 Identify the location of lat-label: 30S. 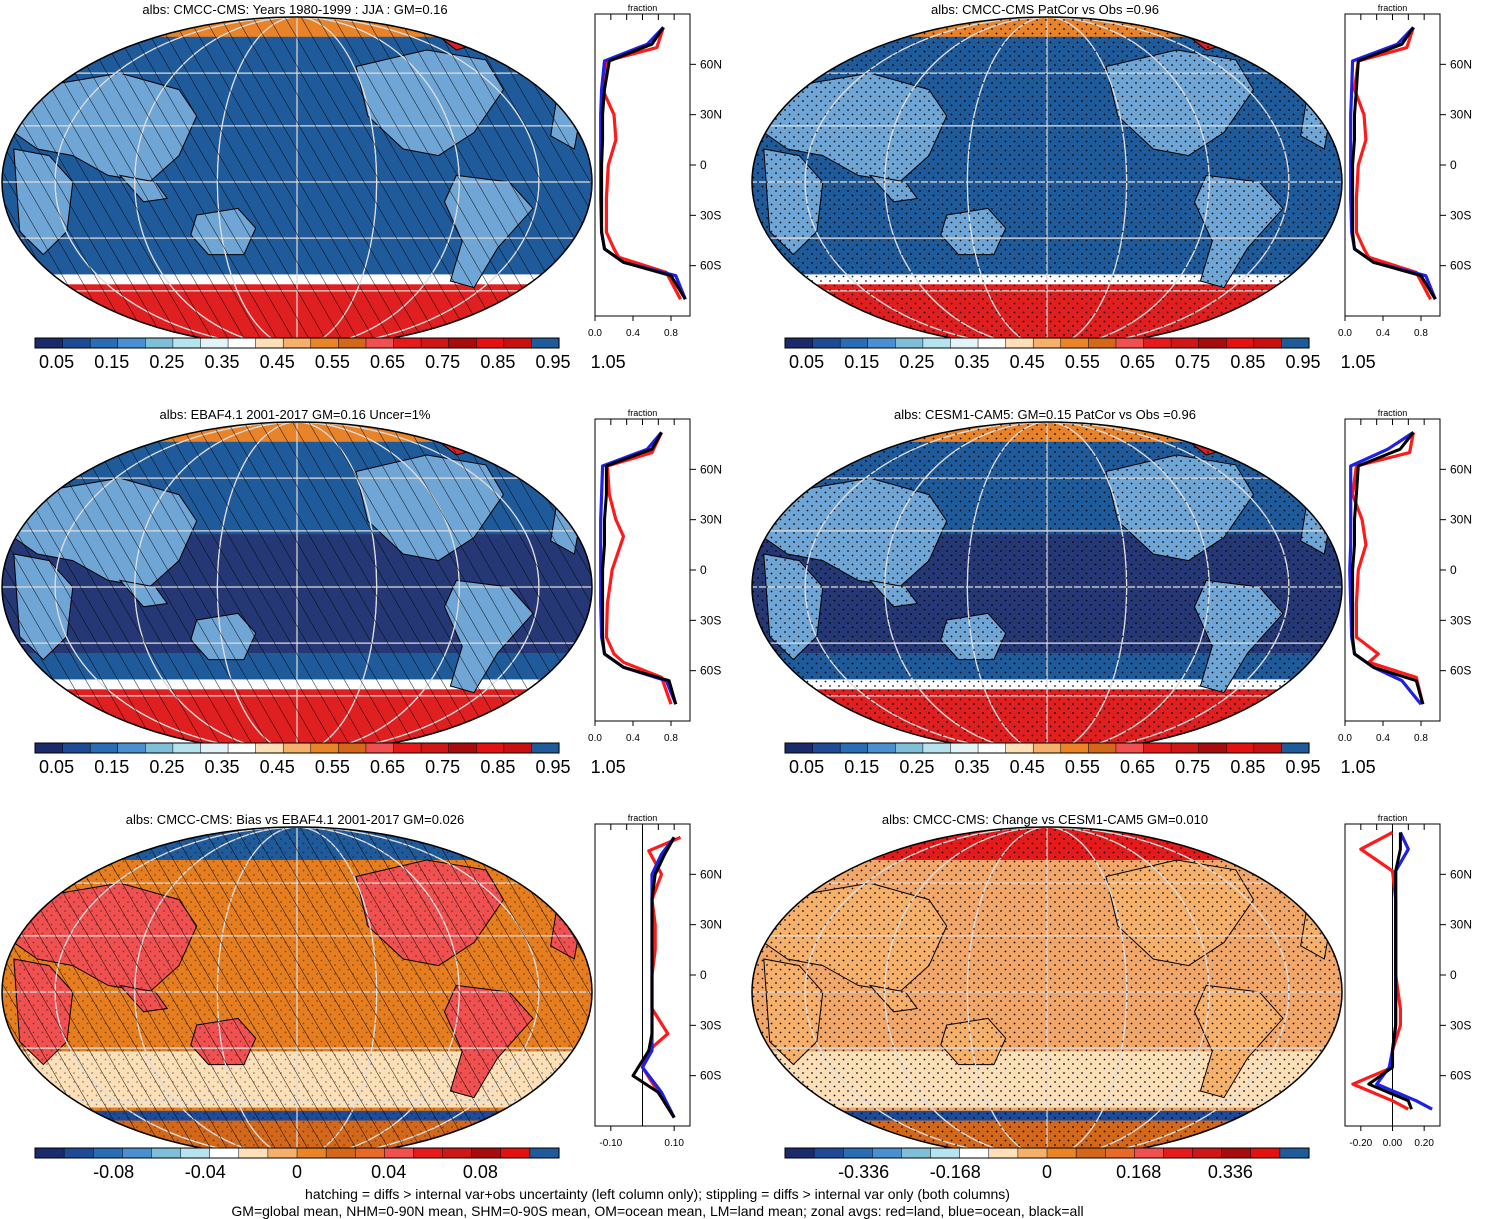
(710, 620).